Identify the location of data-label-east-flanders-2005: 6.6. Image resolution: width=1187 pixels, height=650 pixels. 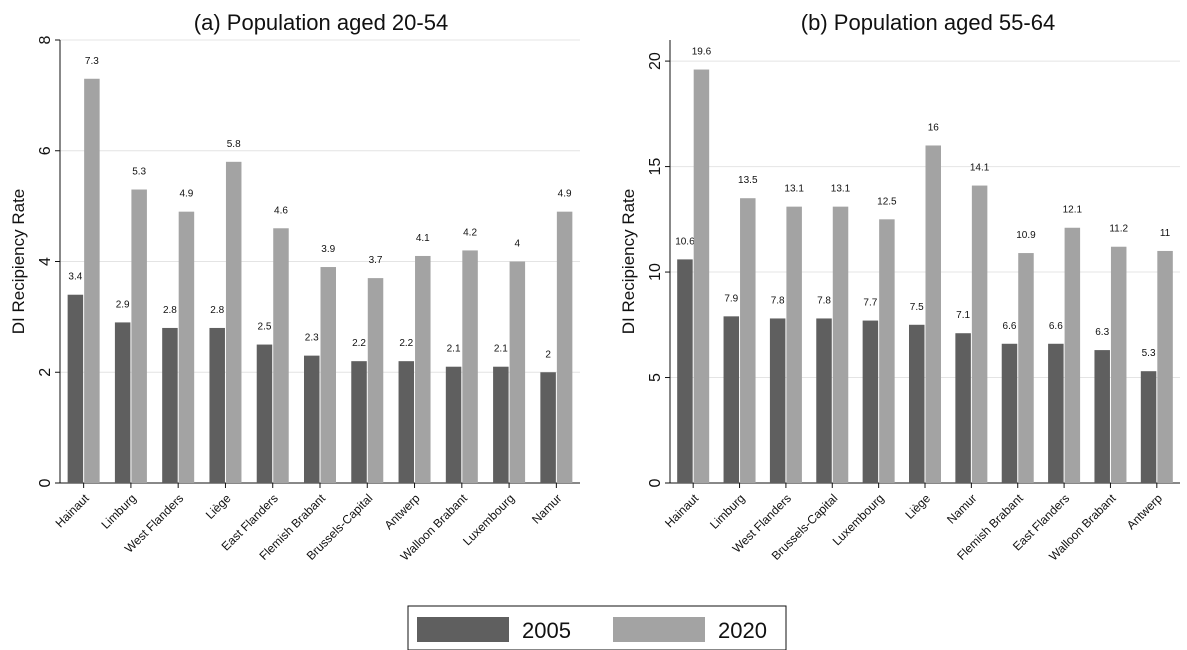
(1056, 326).